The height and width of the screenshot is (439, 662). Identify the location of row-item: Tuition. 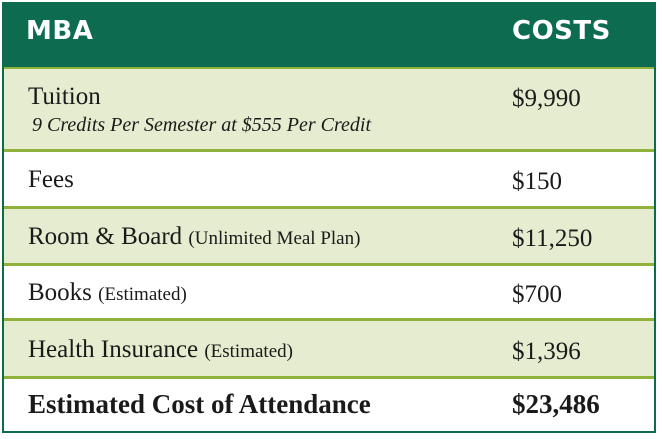
(64, 97).